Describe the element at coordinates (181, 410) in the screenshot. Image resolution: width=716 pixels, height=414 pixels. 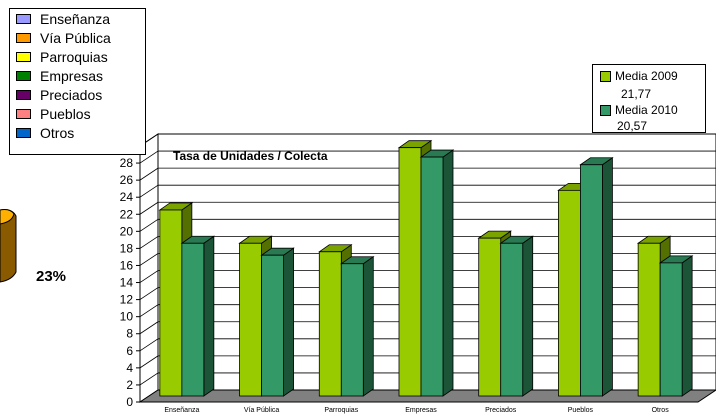
I see `x-tick-label: Enseñanza` at that location.